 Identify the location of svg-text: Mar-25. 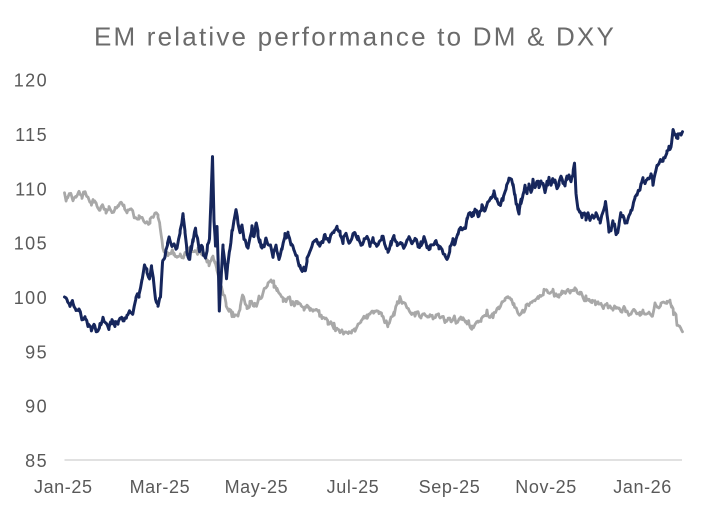
(160, 487).